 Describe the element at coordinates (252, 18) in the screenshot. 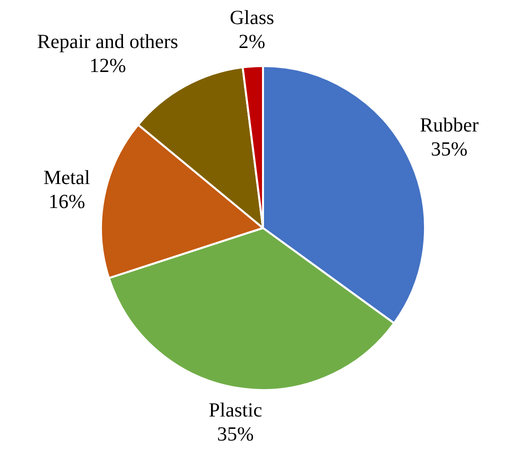

I see `slice-label: Glass` at that location.